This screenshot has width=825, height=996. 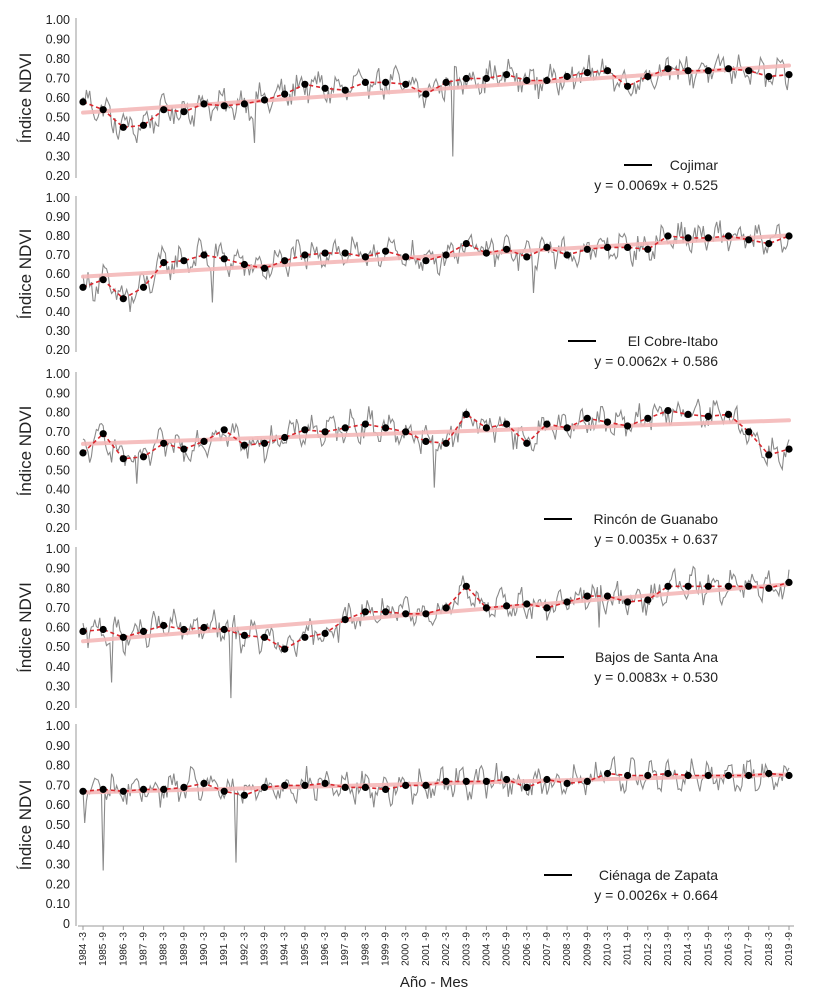 What do you see at coordinates (365, 949) in the screenshot?
I see `x-tick-label: 1998 -3` at bounding box center [365, 949].